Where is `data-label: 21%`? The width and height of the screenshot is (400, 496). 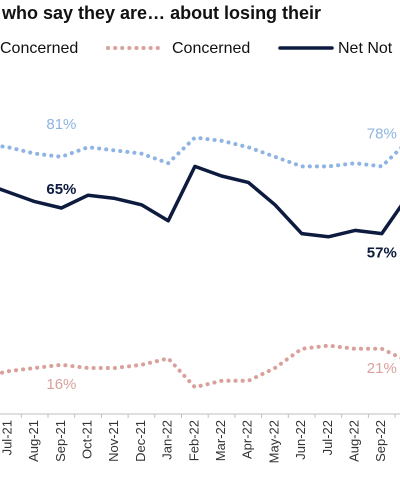 data-label: 21% is located at coordinates (382, 368).